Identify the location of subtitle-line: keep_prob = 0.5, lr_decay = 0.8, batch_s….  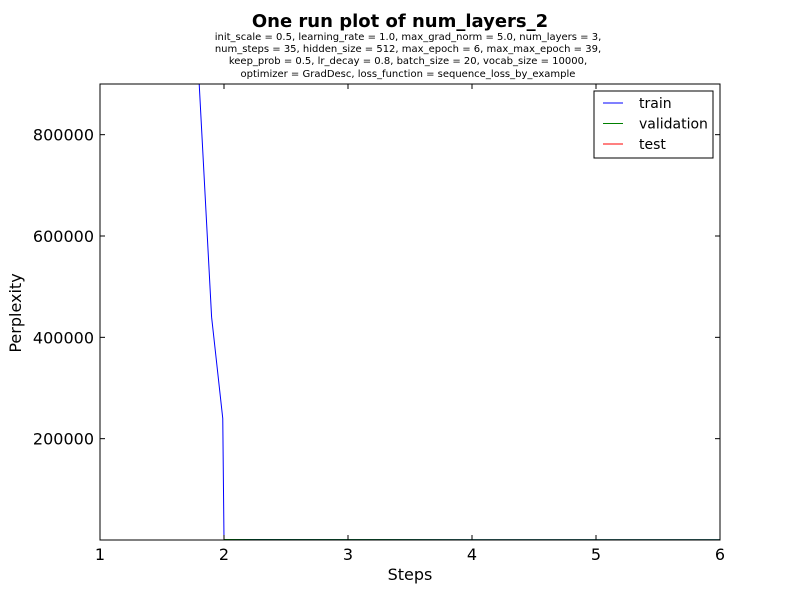
(408, 61).